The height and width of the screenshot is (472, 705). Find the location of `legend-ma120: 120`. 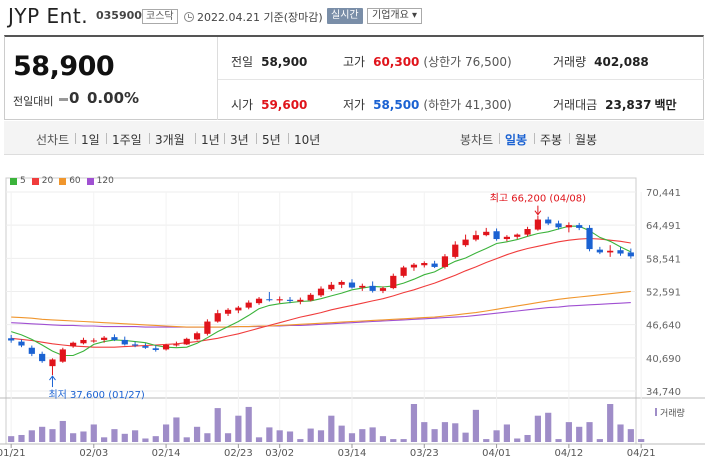

legend-ma120: 120 is located at coordinates (100, 181).